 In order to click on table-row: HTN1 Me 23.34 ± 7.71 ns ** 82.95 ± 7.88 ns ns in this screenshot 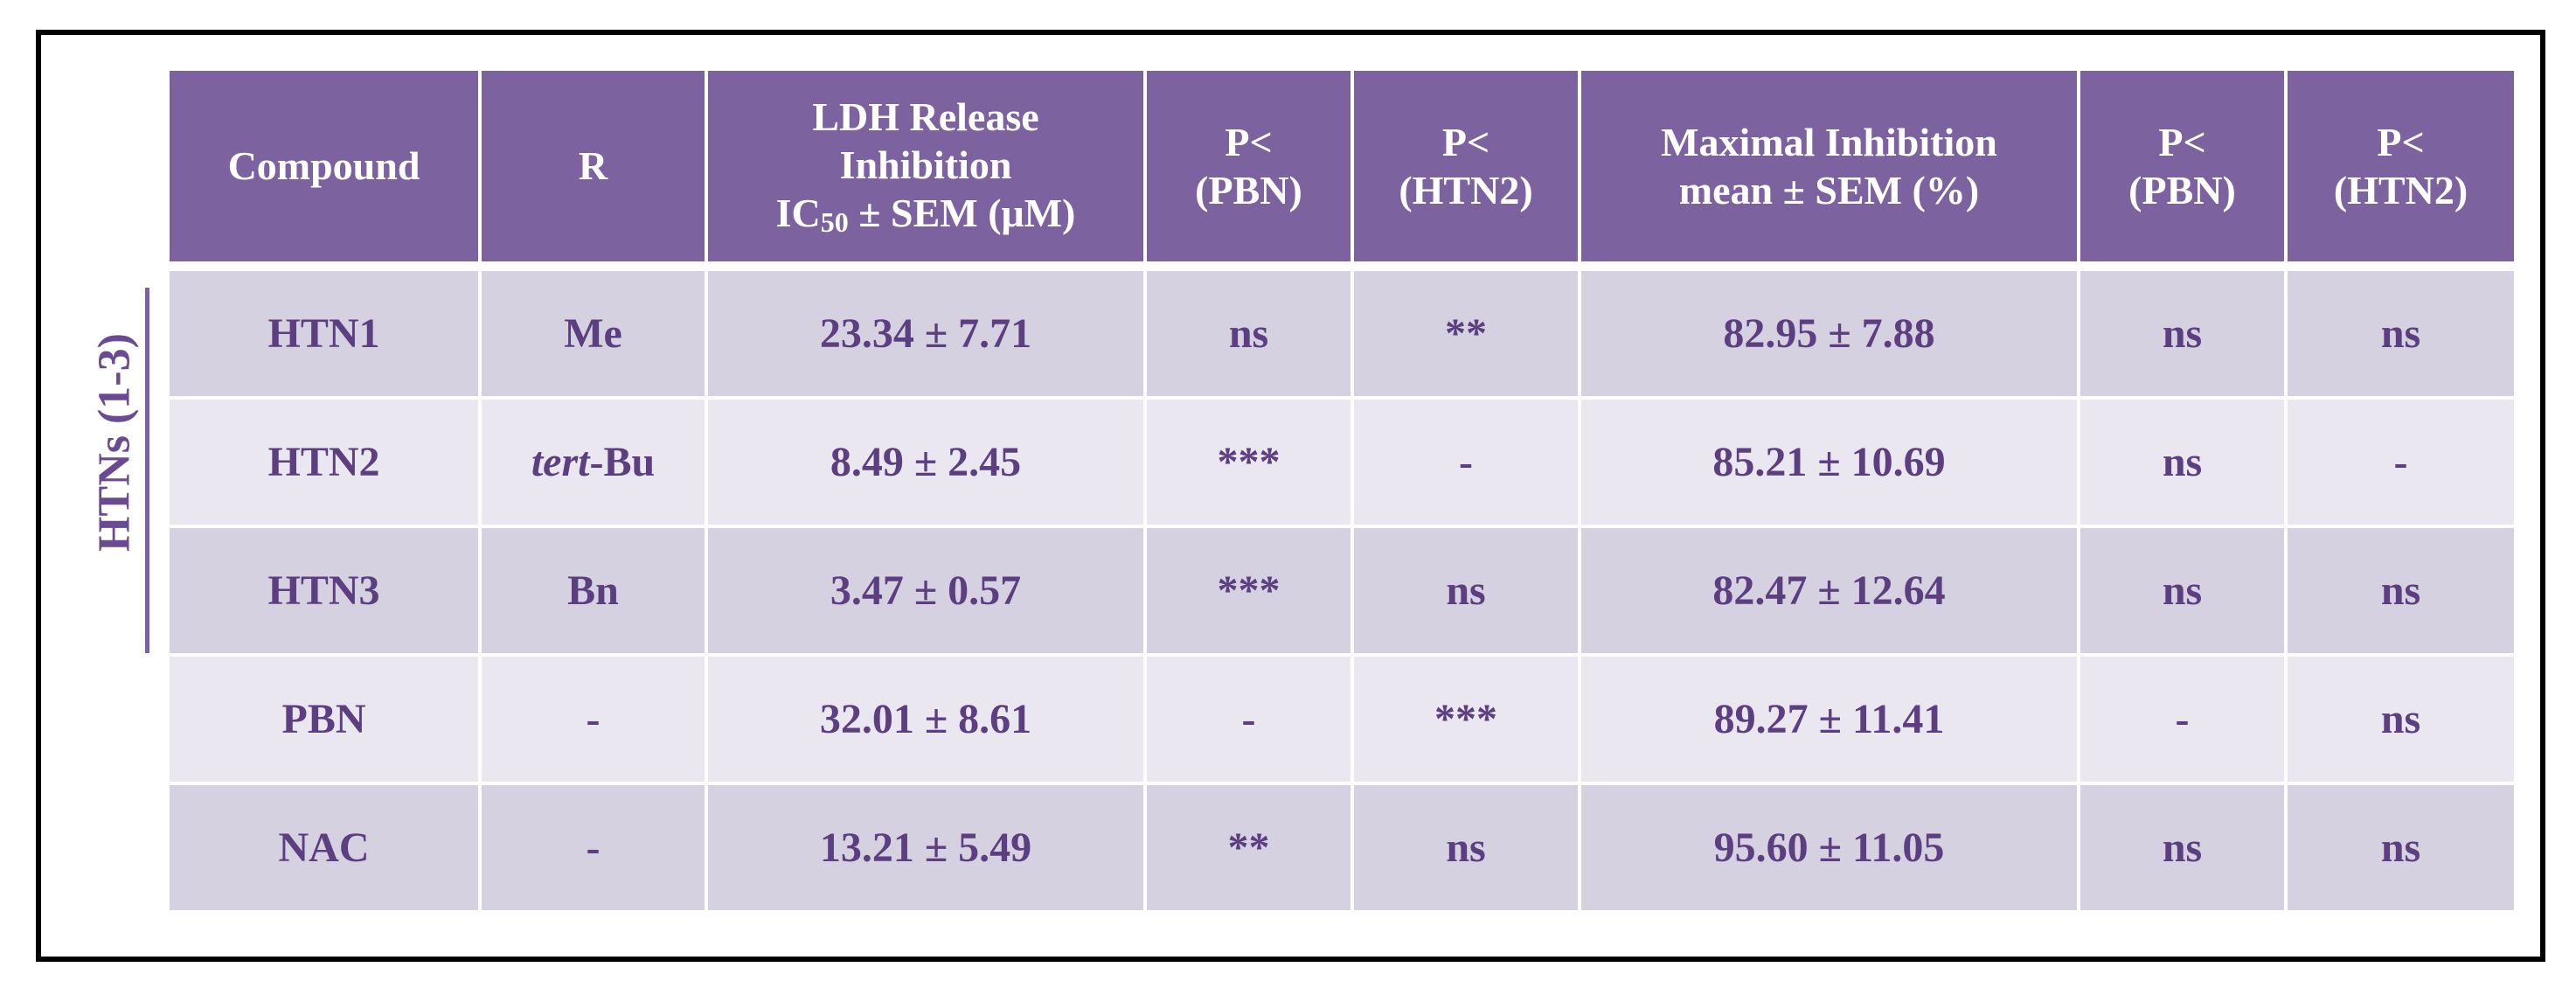, I will do `click(1342, 333)`.